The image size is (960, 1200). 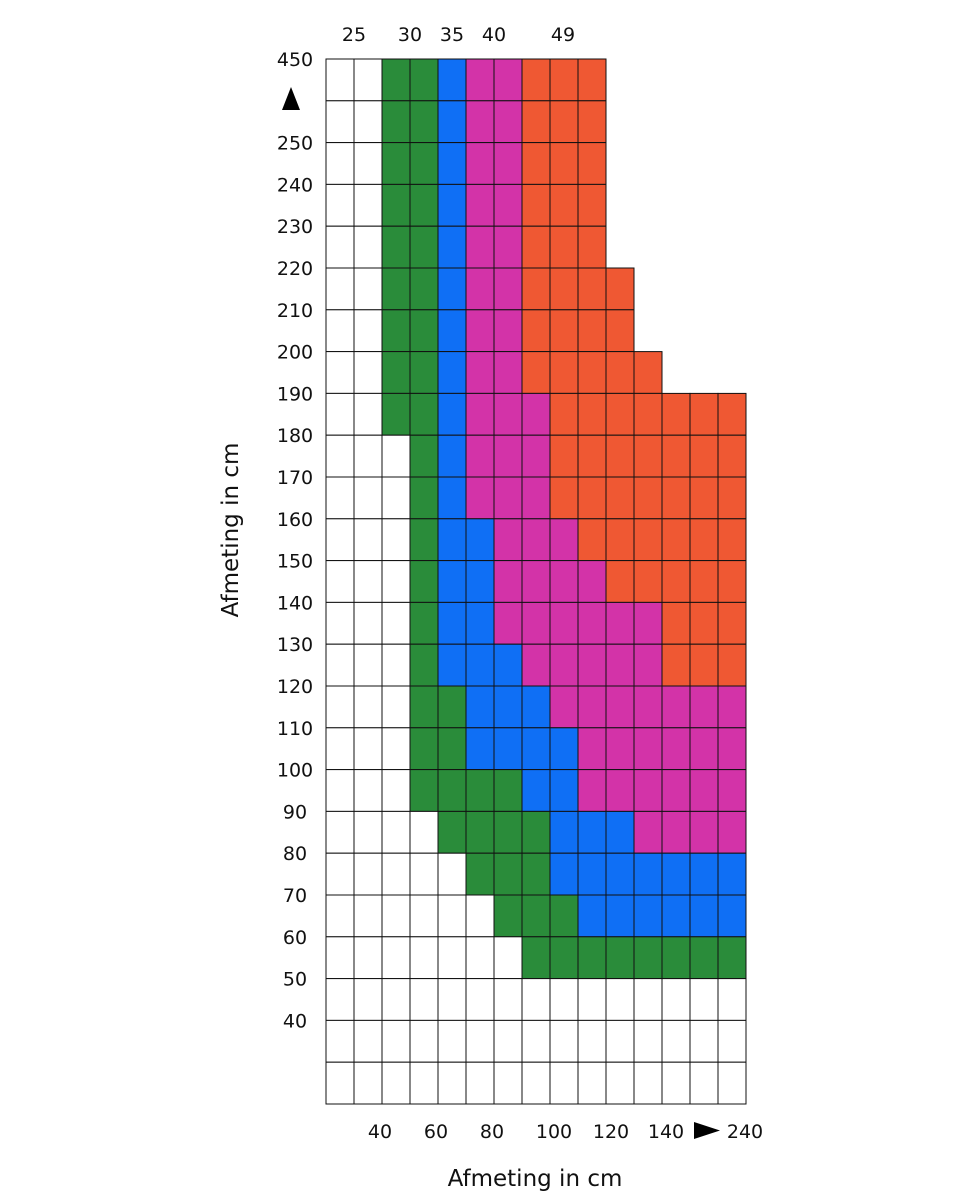 What do you see at coordinates (295, 980) in the screenshot?
I see `y-tick-label: 50` at bounding box center [295, 980].